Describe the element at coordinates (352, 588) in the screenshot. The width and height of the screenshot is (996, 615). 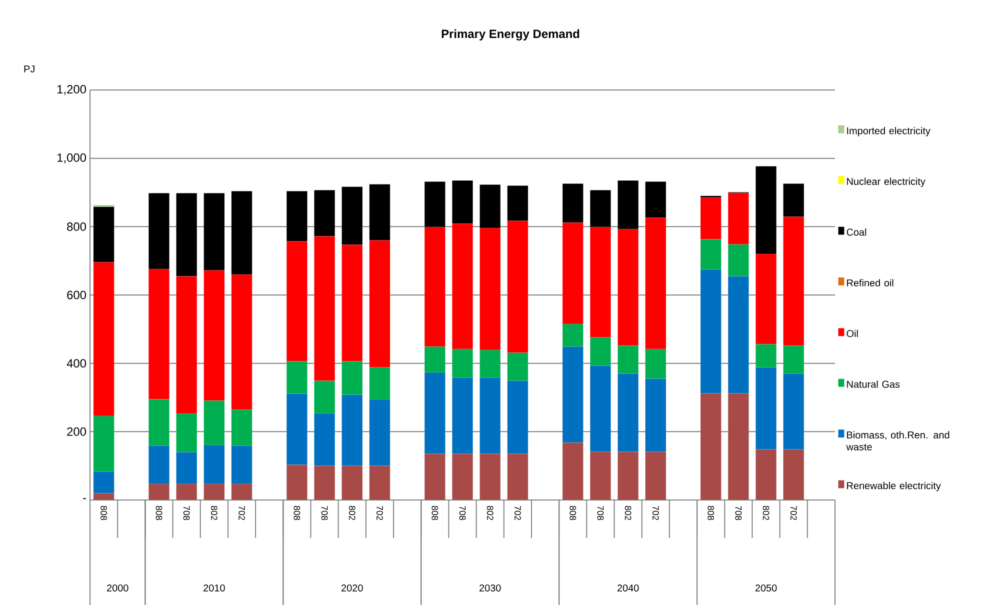
I see `text: 2020` at that location.